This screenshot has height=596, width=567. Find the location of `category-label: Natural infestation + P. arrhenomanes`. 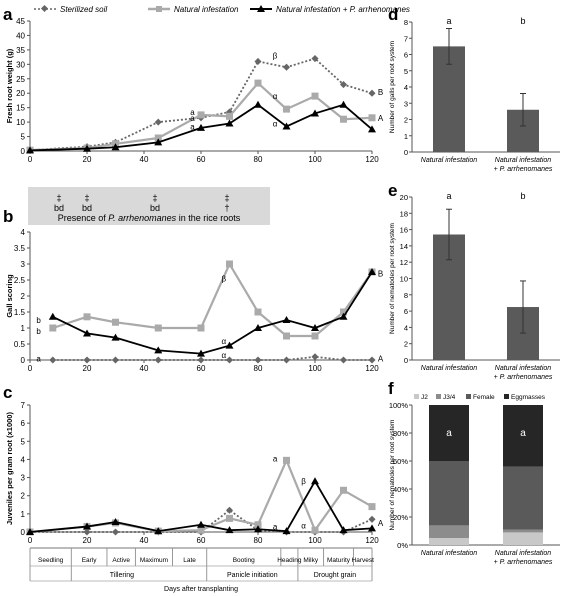

category-label: Natural infestation + P. arrhenomanes is located at coordinates (523, 558).